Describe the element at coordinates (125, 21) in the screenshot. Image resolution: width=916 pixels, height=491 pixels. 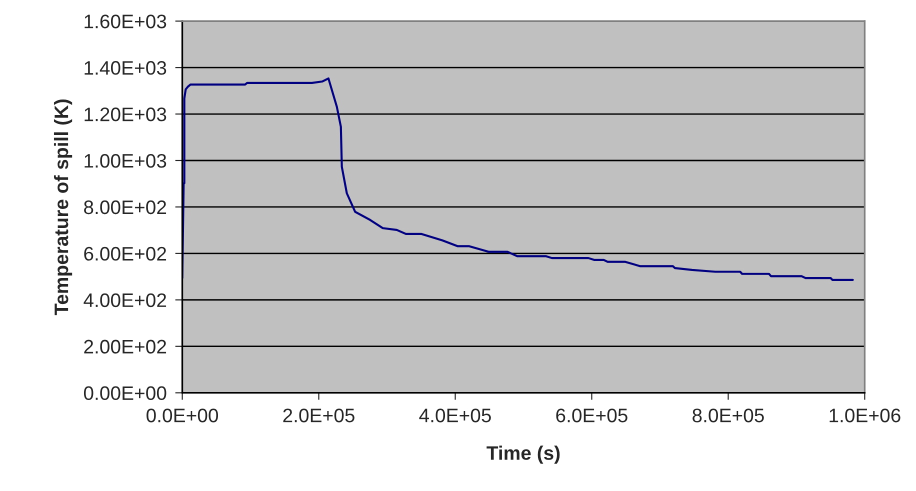
I see `y-tick-label: 1.60E+03` at that location.